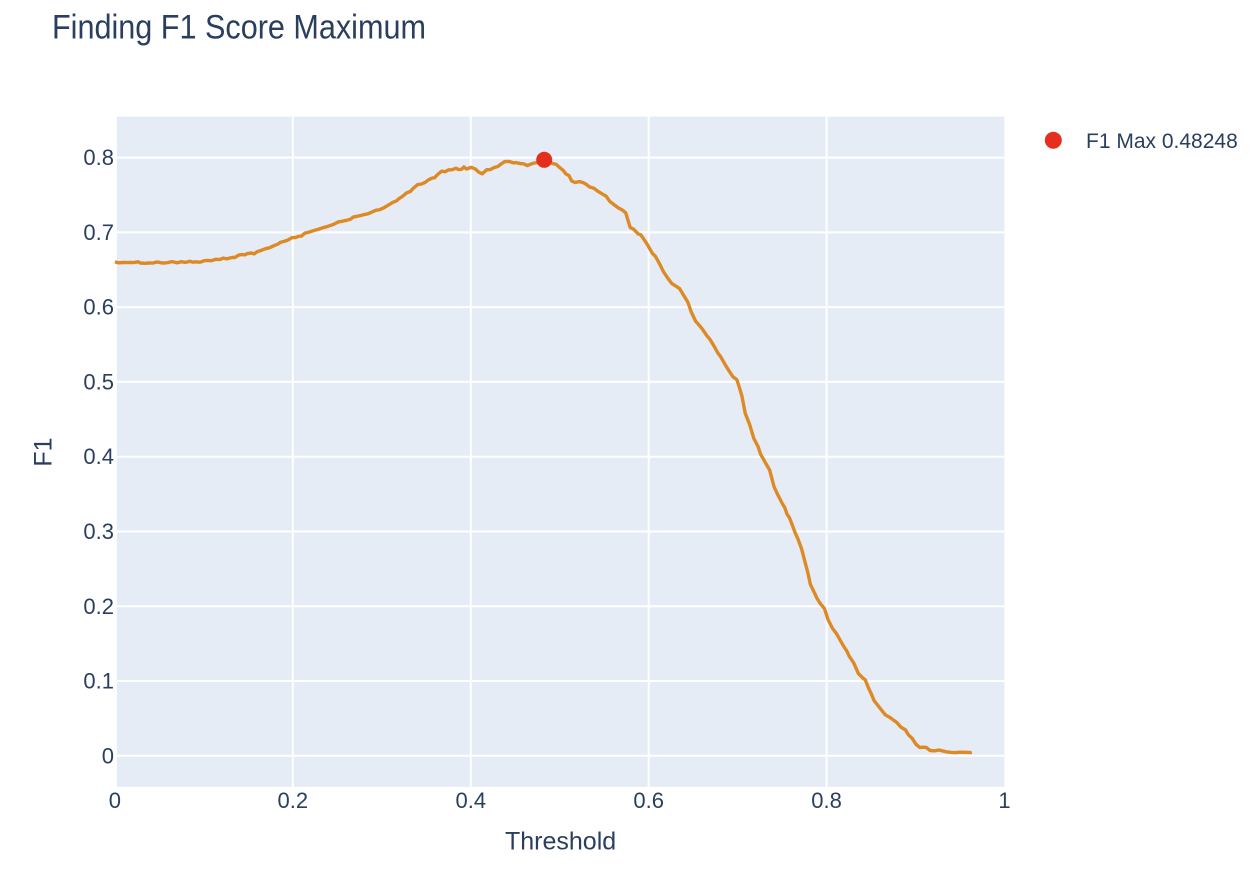 The width and height of the screenshot is (1260, 883). What do you see at coordinates (98, 232) in the screenshot?
I see `svg-text: 0.7` at bounding box center [98, 232].